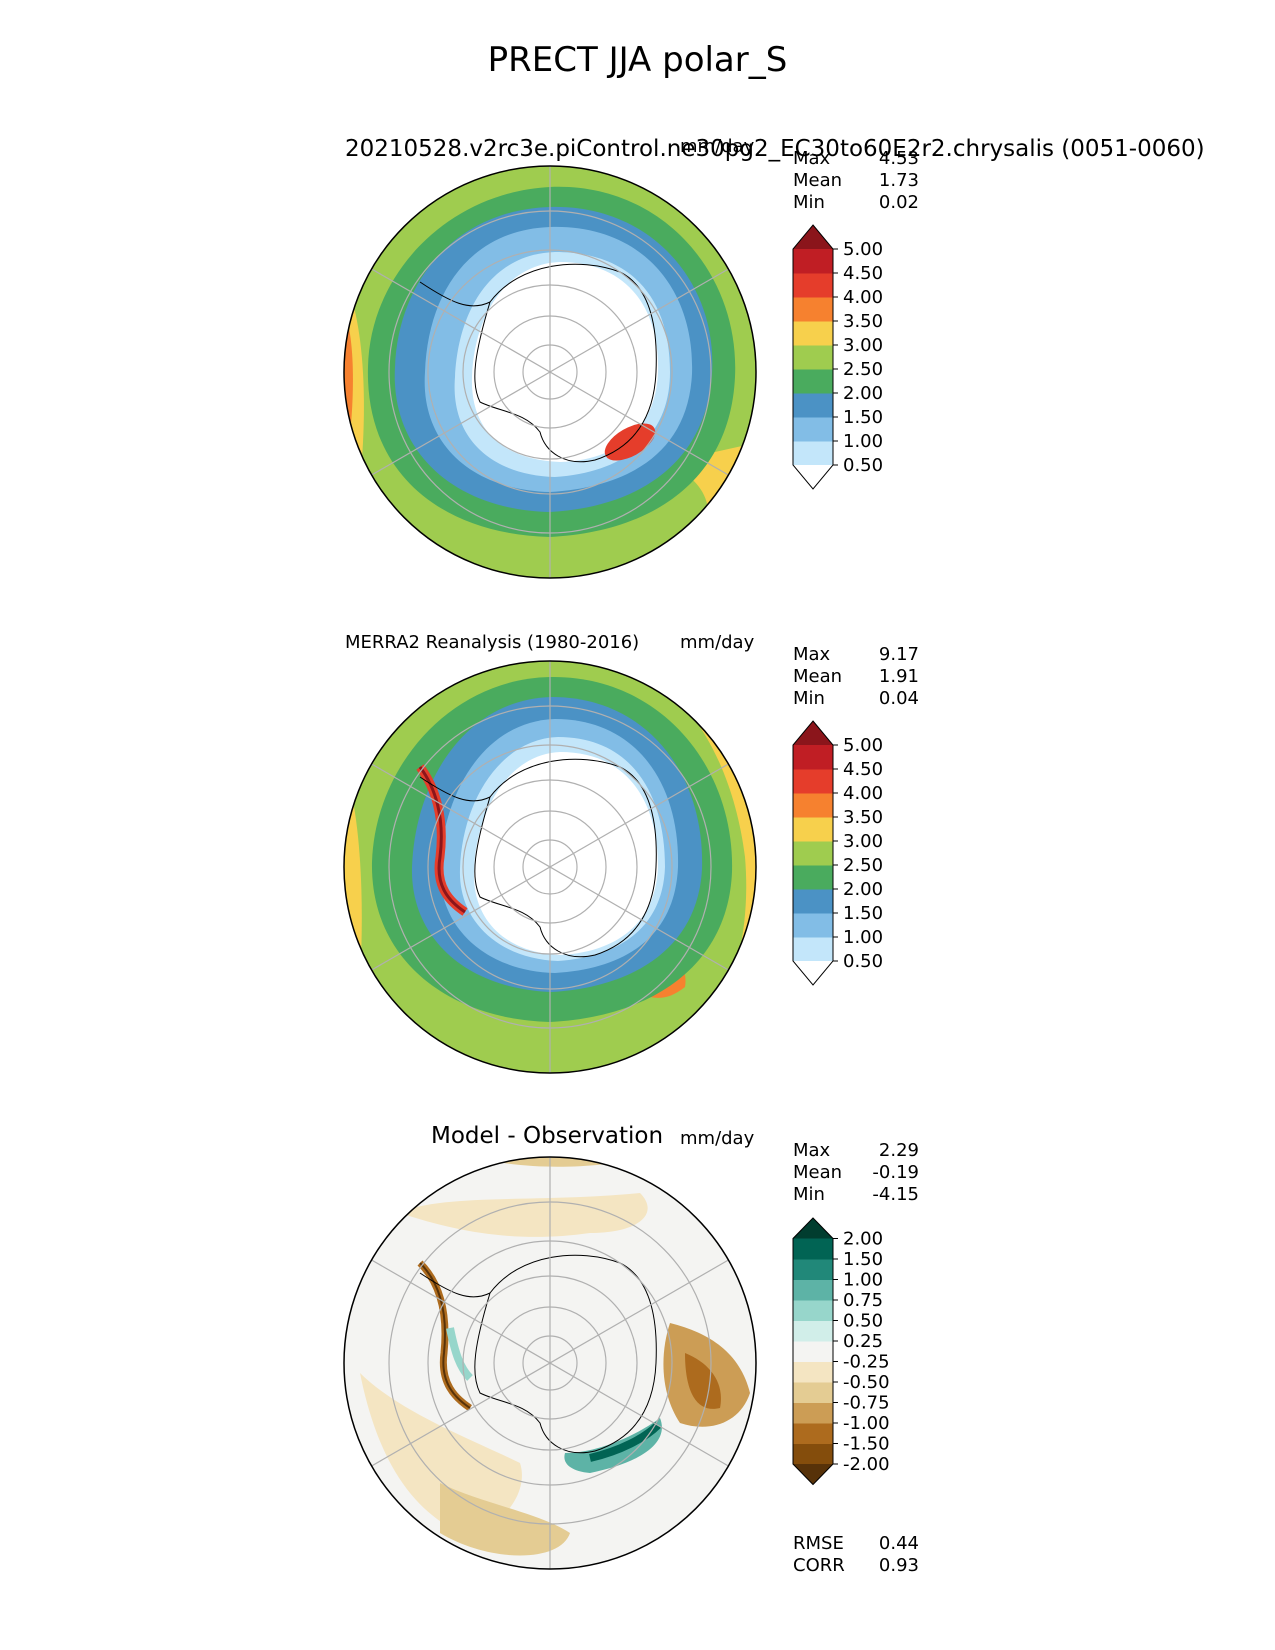 This screenshot has width=1275, height=1650. What do you see at coordinates (547, 1136) in the screenshot?
I see `panel-3-title: Model - Observation` at bounding box center [547, 1136].